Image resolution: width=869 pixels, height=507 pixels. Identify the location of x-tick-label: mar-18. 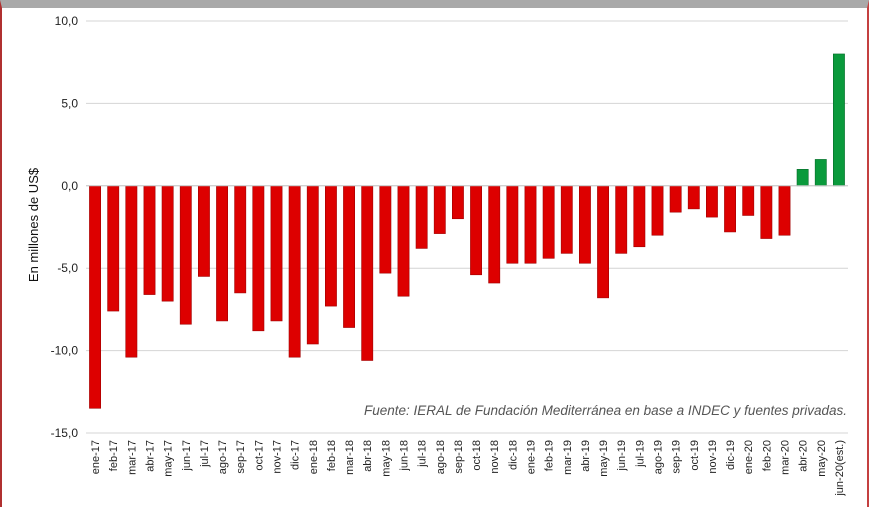
(350, 457).